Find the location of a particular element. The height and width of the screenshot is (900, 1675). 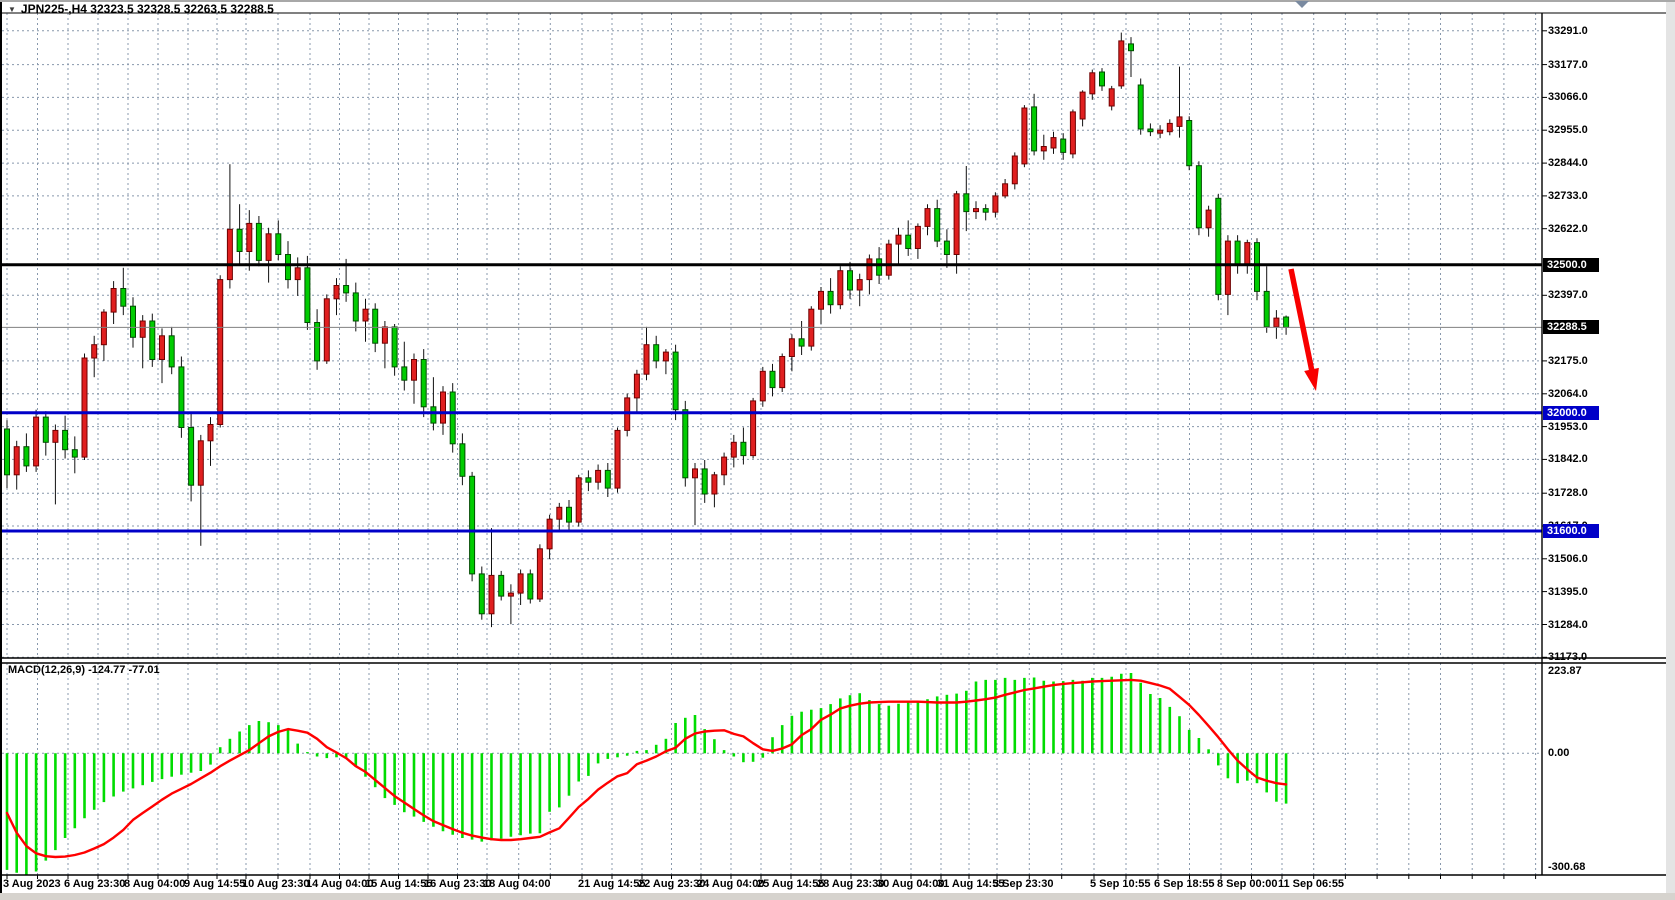

price-axis-label: 33177.0 is located at coordinates (1568, 64).